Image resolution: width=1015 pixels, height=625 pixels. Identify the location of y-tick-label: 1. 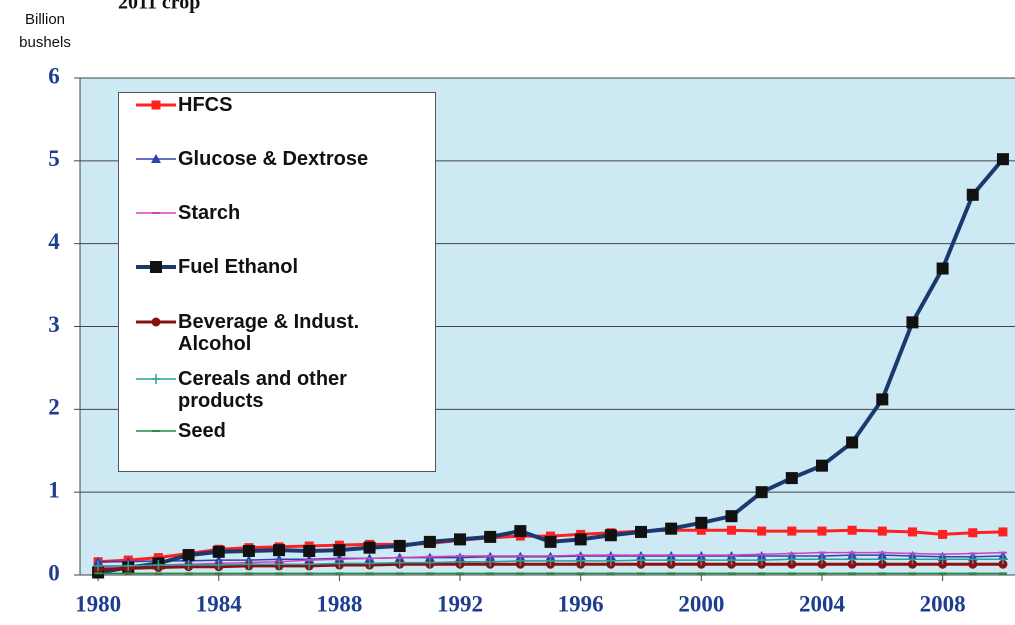
(54, 489).